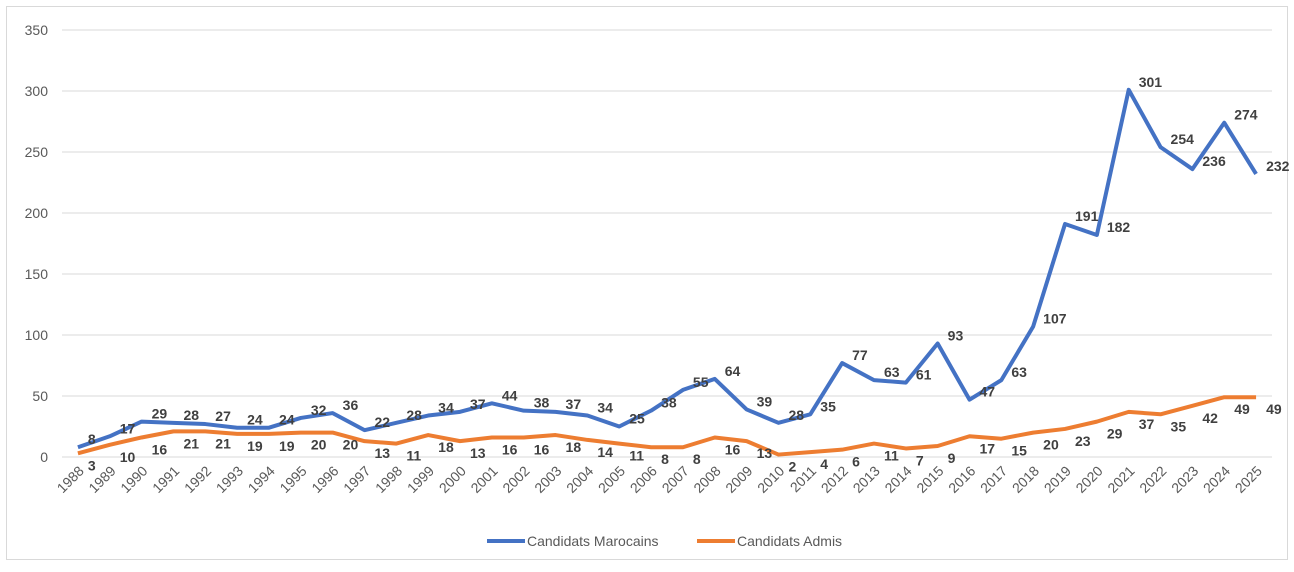 This screenshot has width=1294, height=572. What do you see at coordinates (1055, 318) in the screenshot?
I see `data-label: 107` at bounding box center [1055, 318].